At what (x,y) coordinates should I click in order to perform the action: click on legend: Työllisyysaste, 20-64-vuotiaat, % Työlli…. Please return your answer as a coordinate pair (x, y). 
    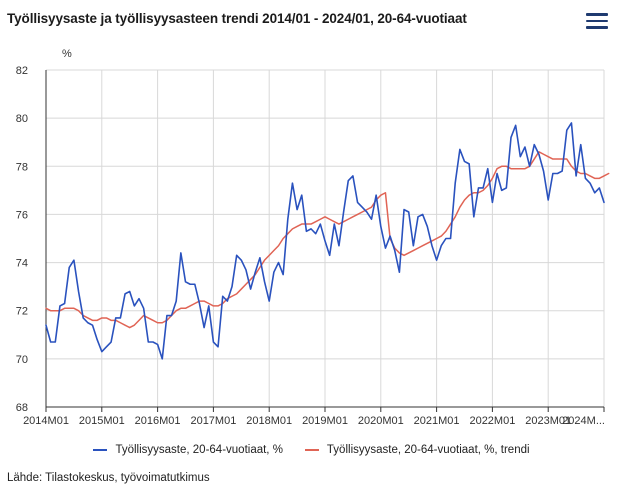
    Looking at the image, I should click on (311, 450).